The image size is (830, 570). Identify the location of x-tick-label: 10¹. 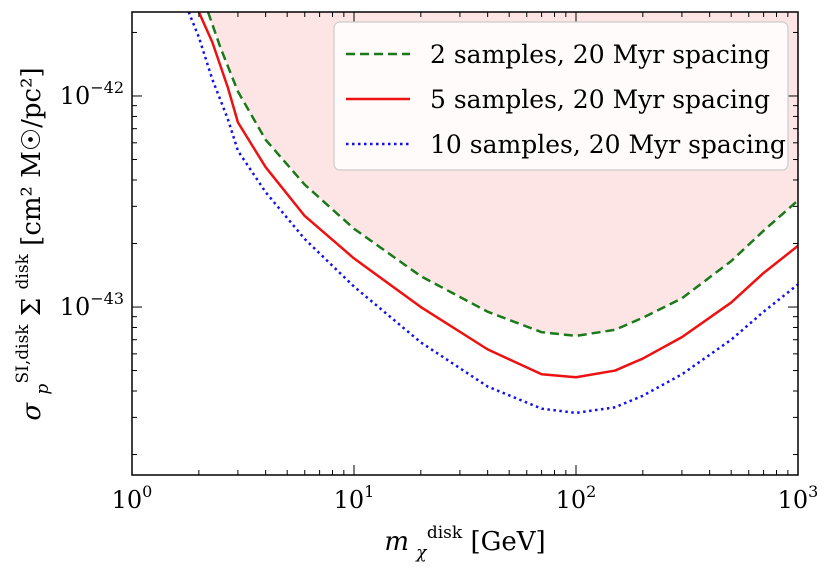
(354, 498).